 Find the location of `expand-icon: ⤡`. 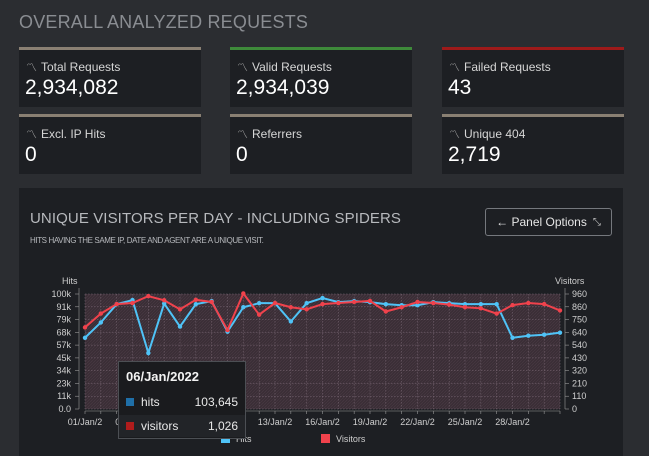

expand-icon: ⤡ is located at coordinates (596, 222).